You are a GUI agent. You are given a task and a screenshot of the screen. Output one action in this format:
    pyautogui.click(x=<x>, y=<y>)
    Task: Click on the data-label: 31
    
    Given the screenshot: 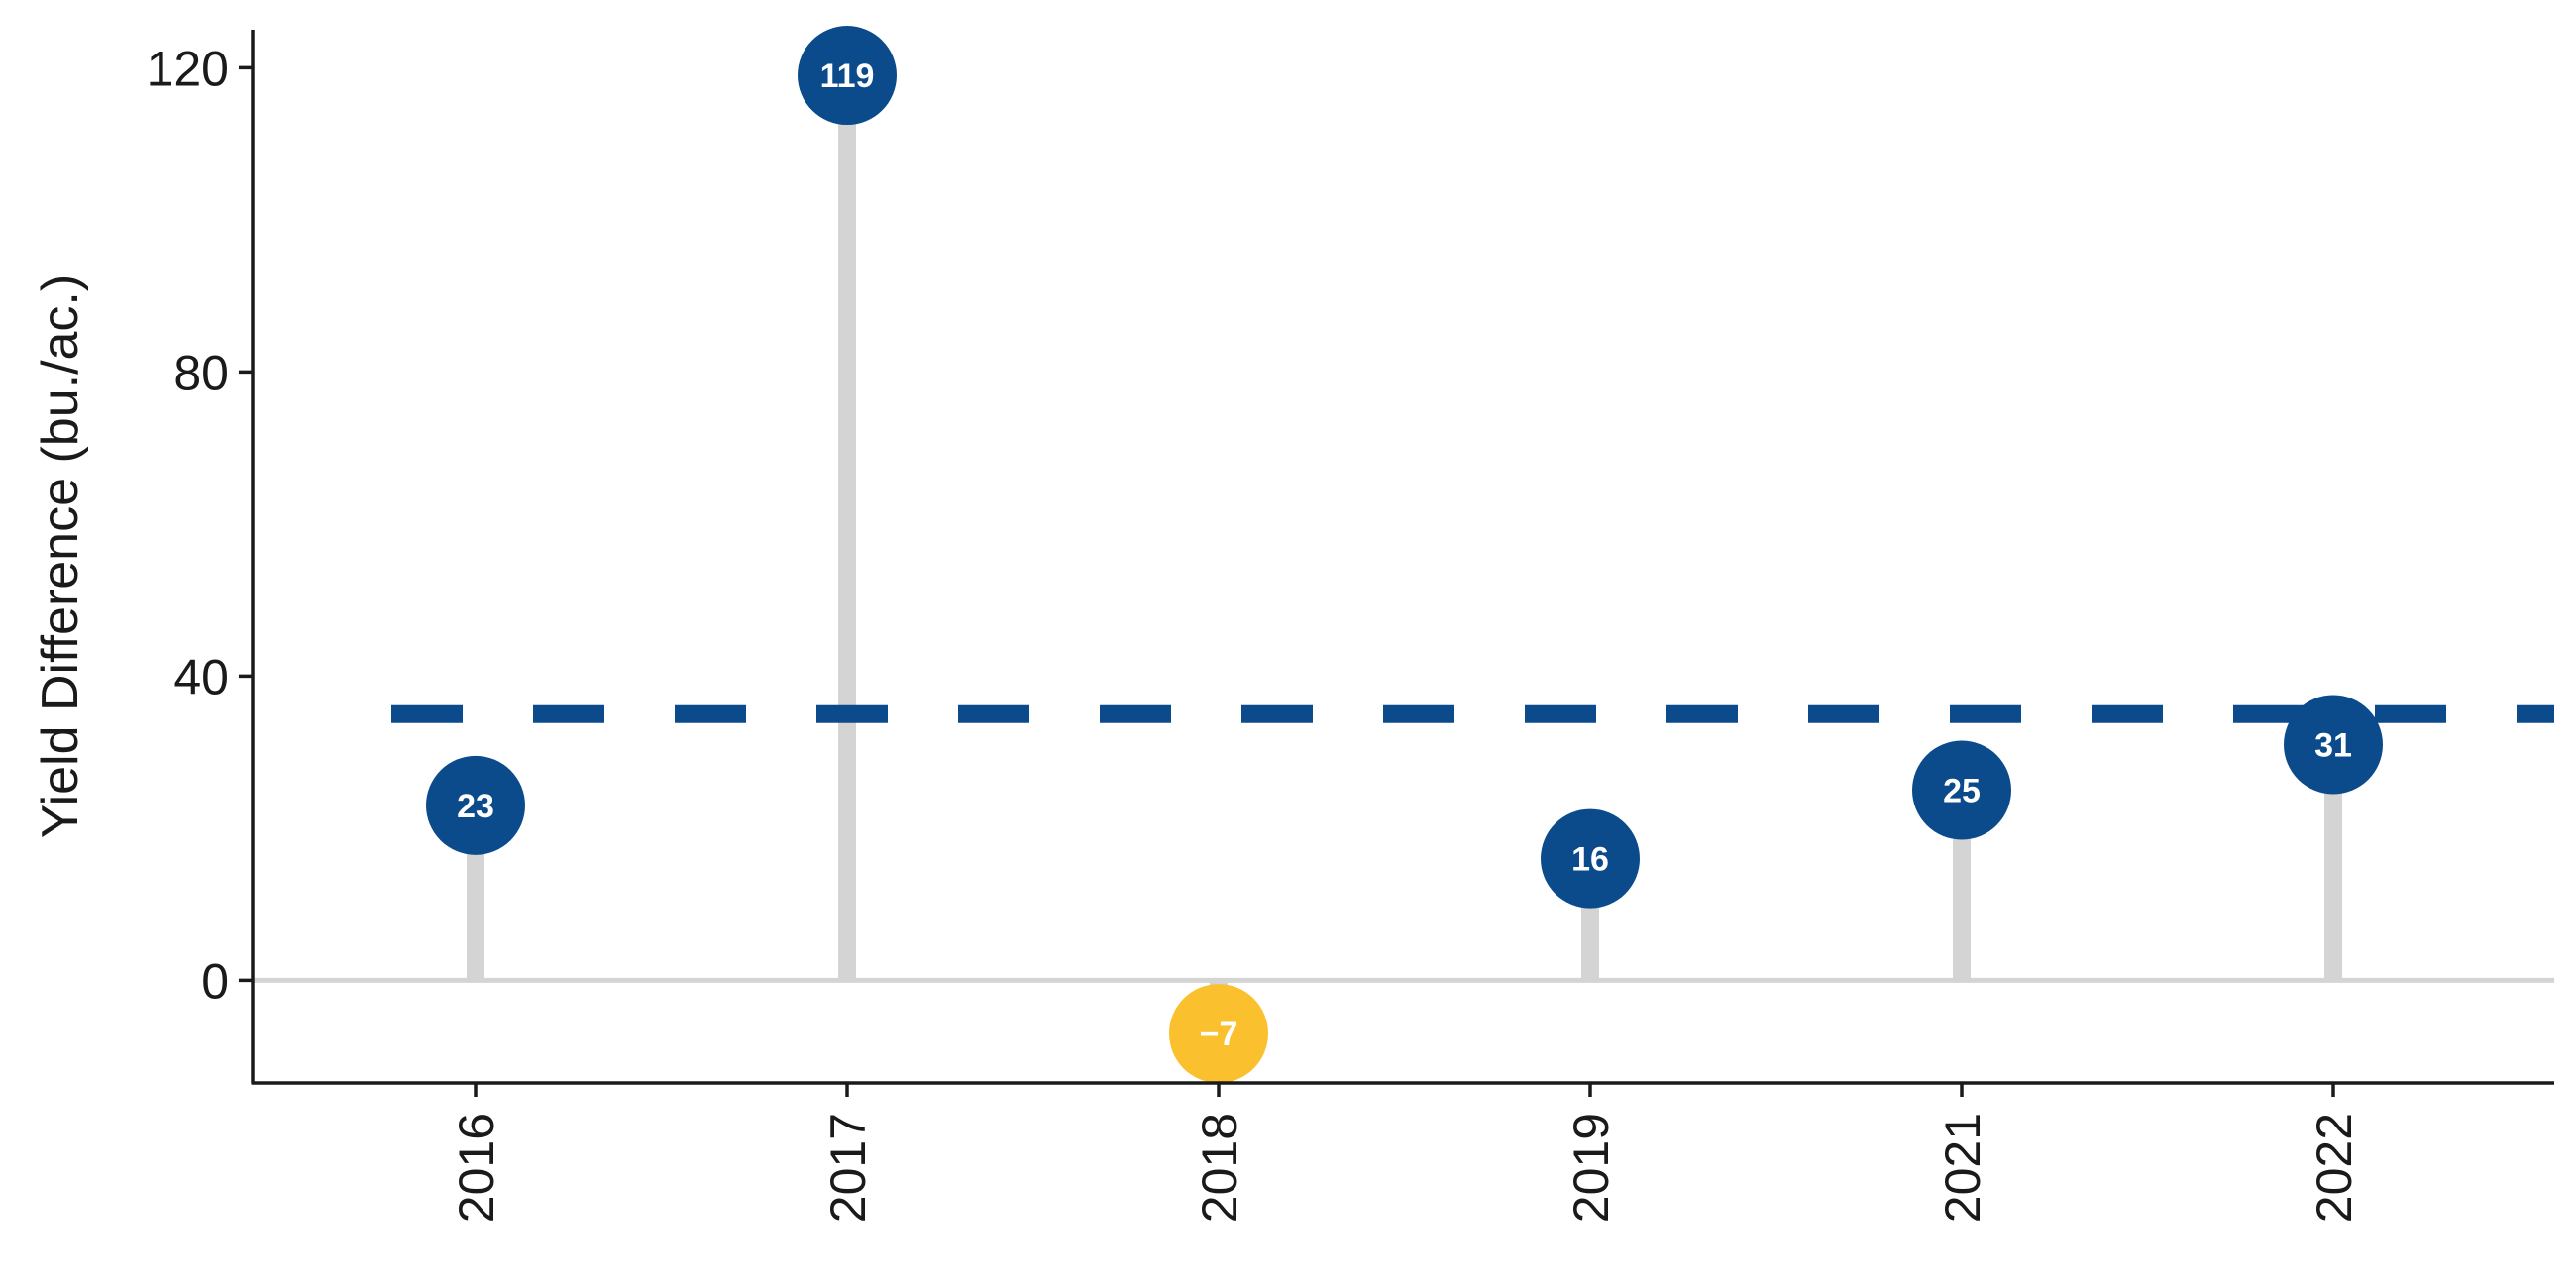 What is the action you would take?
    pyautogui.click(x=2333, y=745)
    